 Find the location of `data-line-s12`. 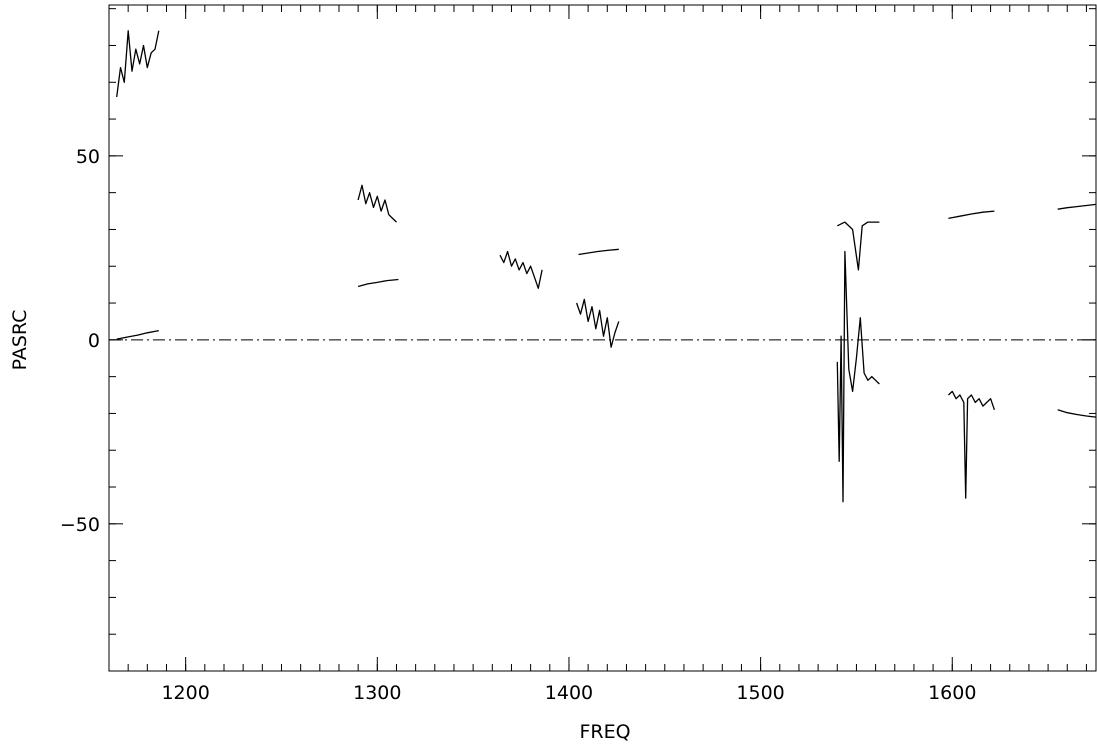

data-line-s12 is located at coordinates (1077, 206).